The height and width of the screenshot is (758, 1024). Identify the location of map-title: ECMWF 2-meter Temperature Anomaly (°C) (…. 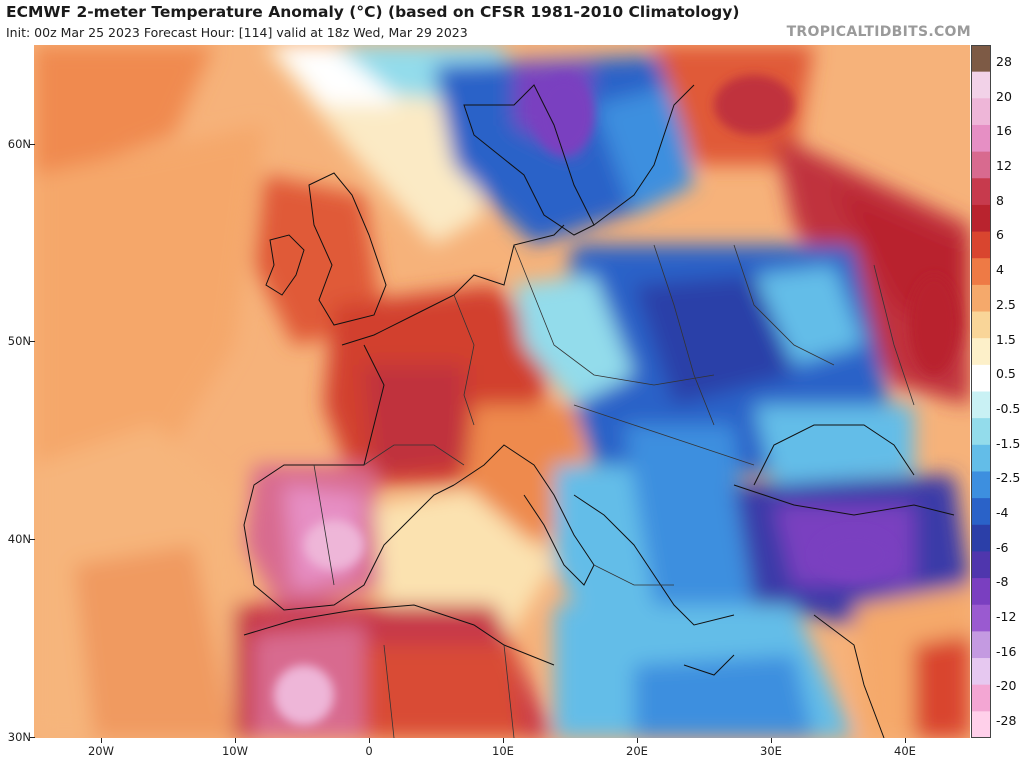
(373, 12).